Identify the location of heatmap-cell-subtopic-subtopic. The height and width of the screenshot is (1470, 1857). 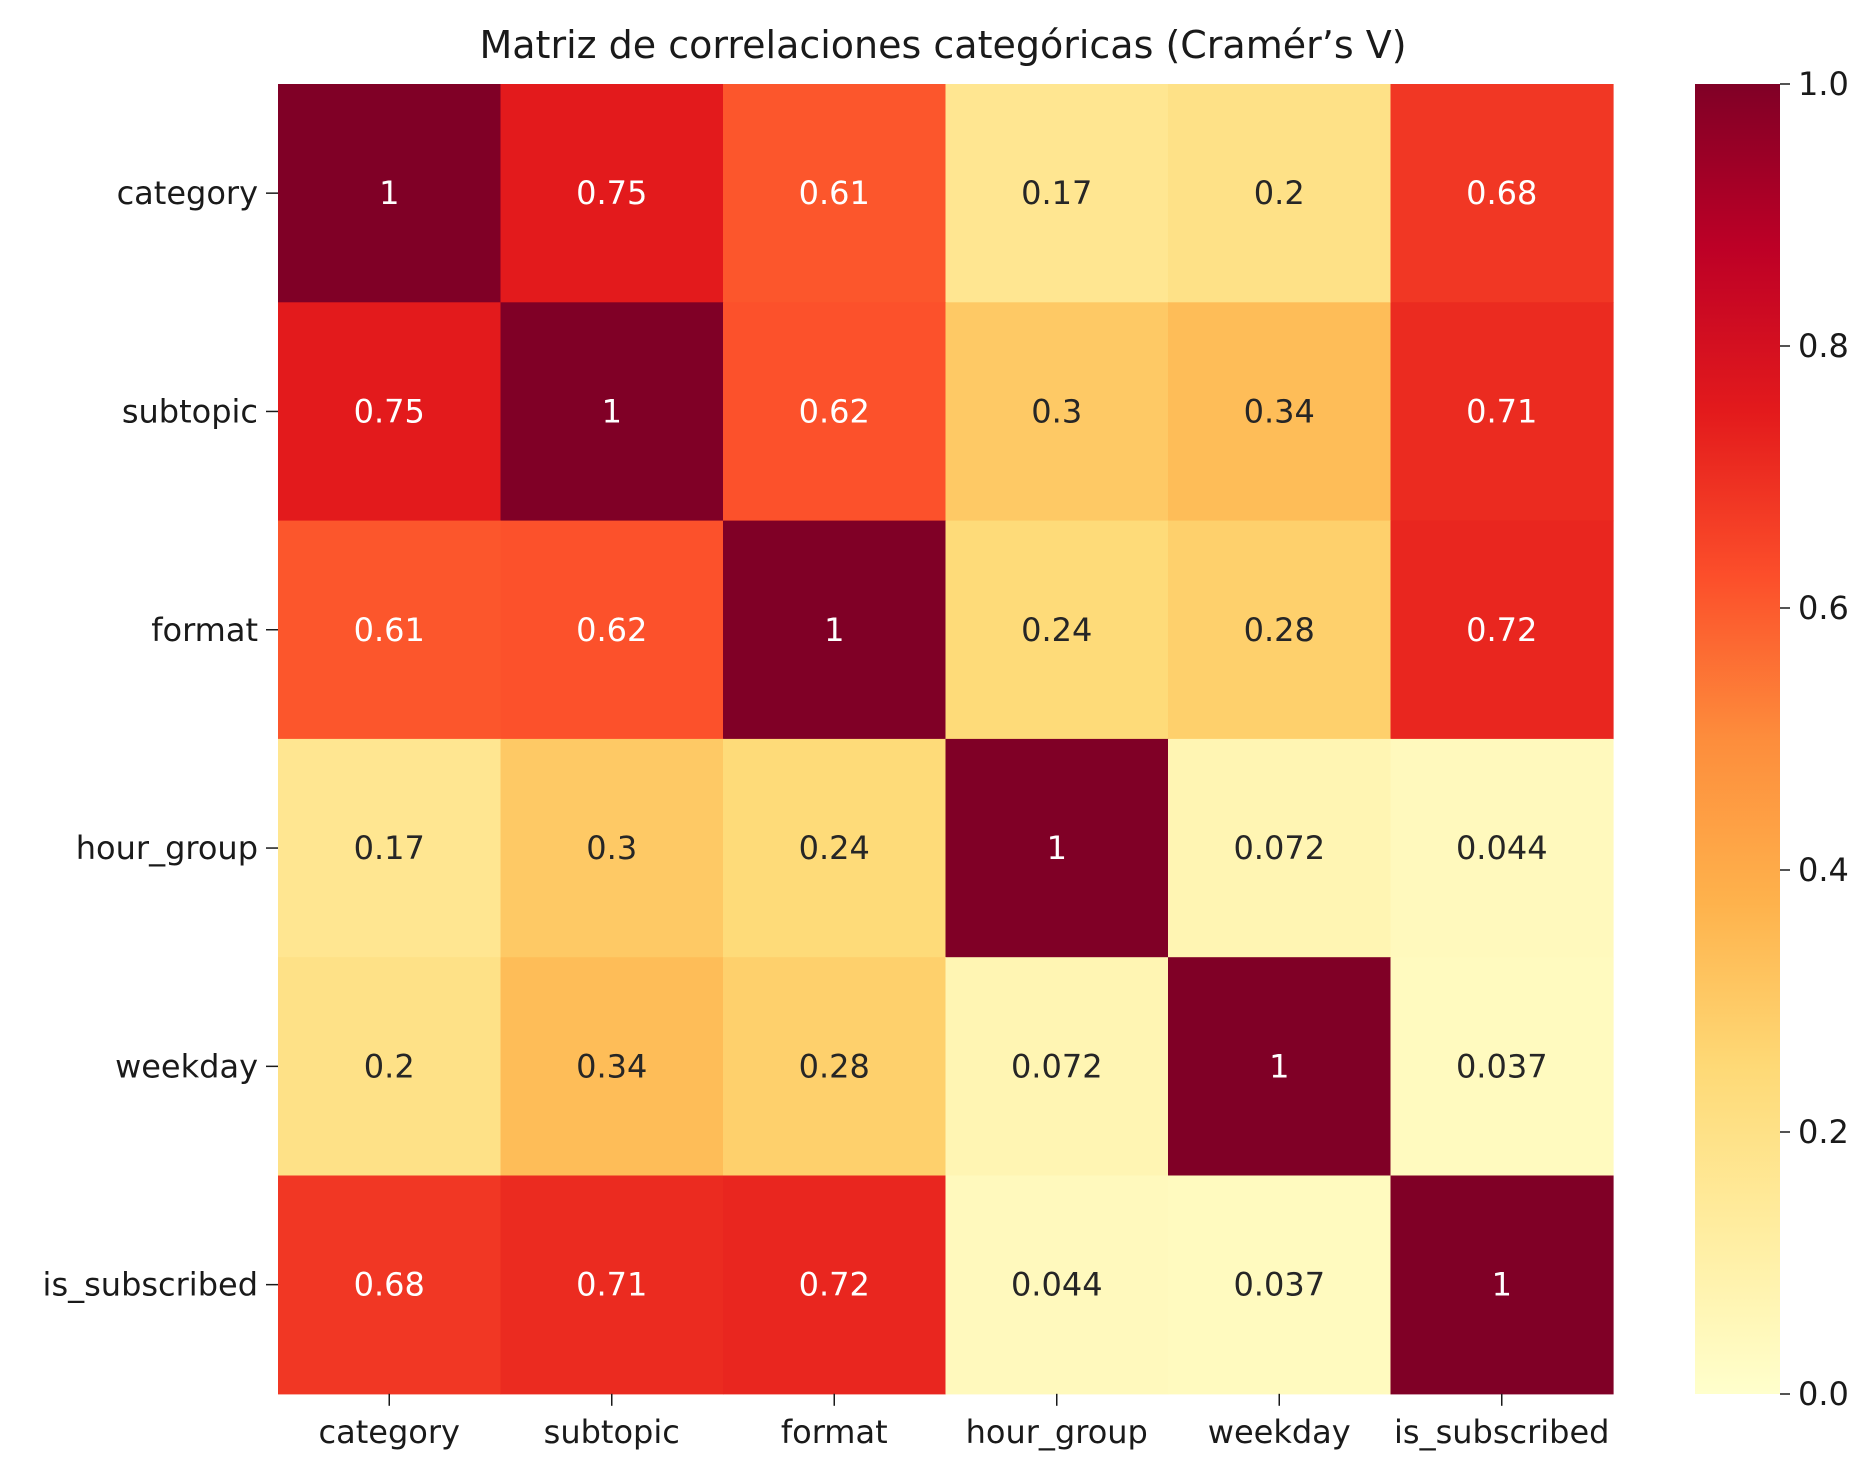
(612, 412).